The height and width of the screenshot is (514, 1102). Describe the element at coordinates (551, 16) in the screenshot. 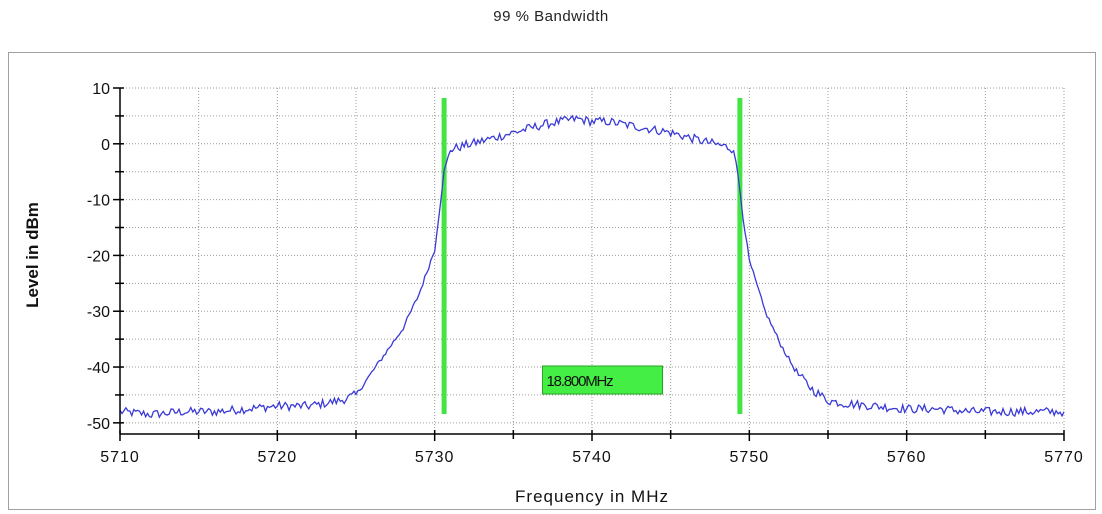

I see `chart-title: 99 % Bandwidth` at that location.